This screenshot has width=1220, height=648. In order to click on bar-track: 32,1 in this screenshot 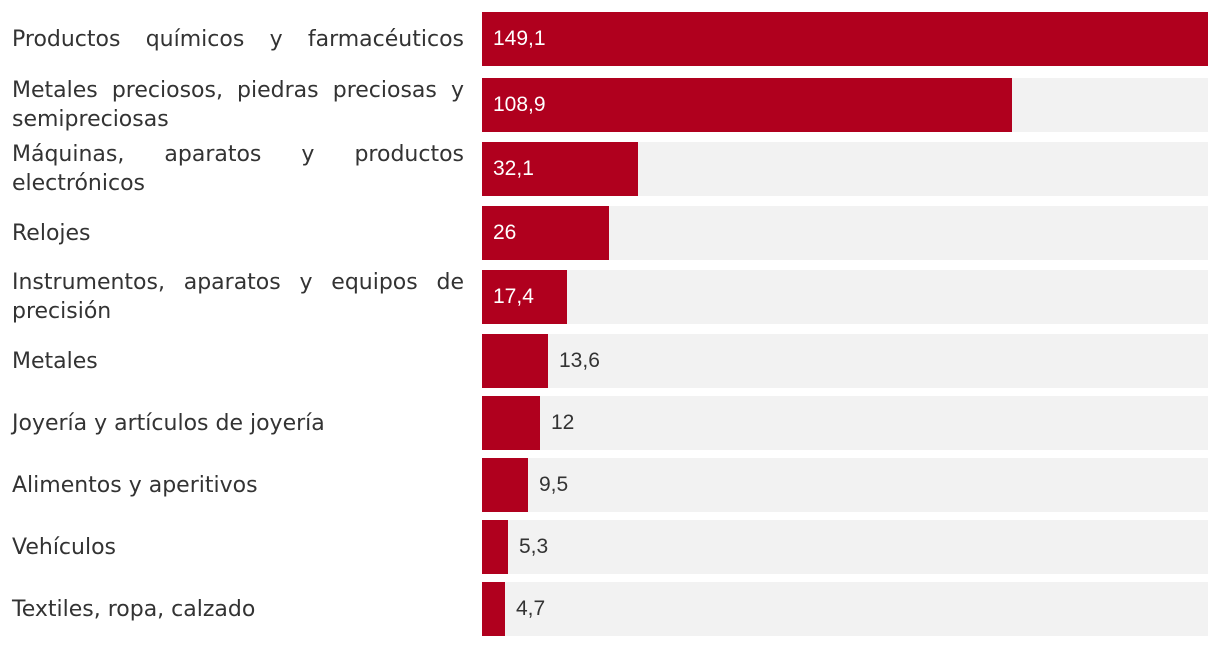, I will do `click(845, 169)`.